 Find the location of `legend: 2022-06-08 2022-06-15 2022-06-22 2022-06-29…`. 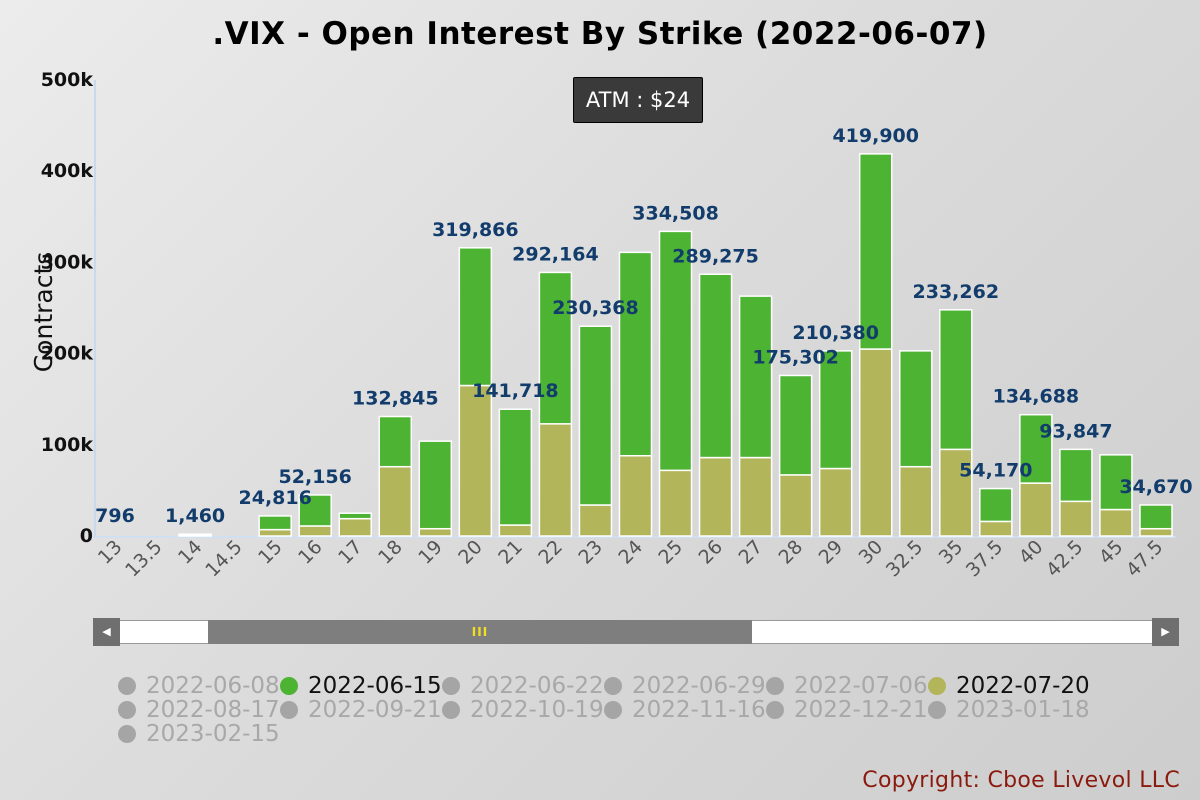

legend: 2022-06-08 2022-06-15 2022-06-22 2022-06-29… is located at coordinates (623, 710).